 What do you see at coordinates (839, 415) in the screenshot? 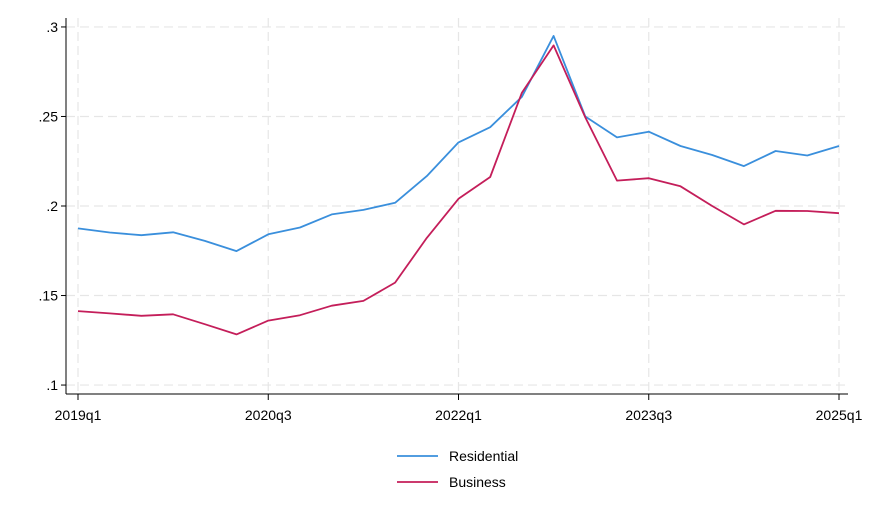
I see `x-tick-label: 2025q1` at bounding box center [839, 415].